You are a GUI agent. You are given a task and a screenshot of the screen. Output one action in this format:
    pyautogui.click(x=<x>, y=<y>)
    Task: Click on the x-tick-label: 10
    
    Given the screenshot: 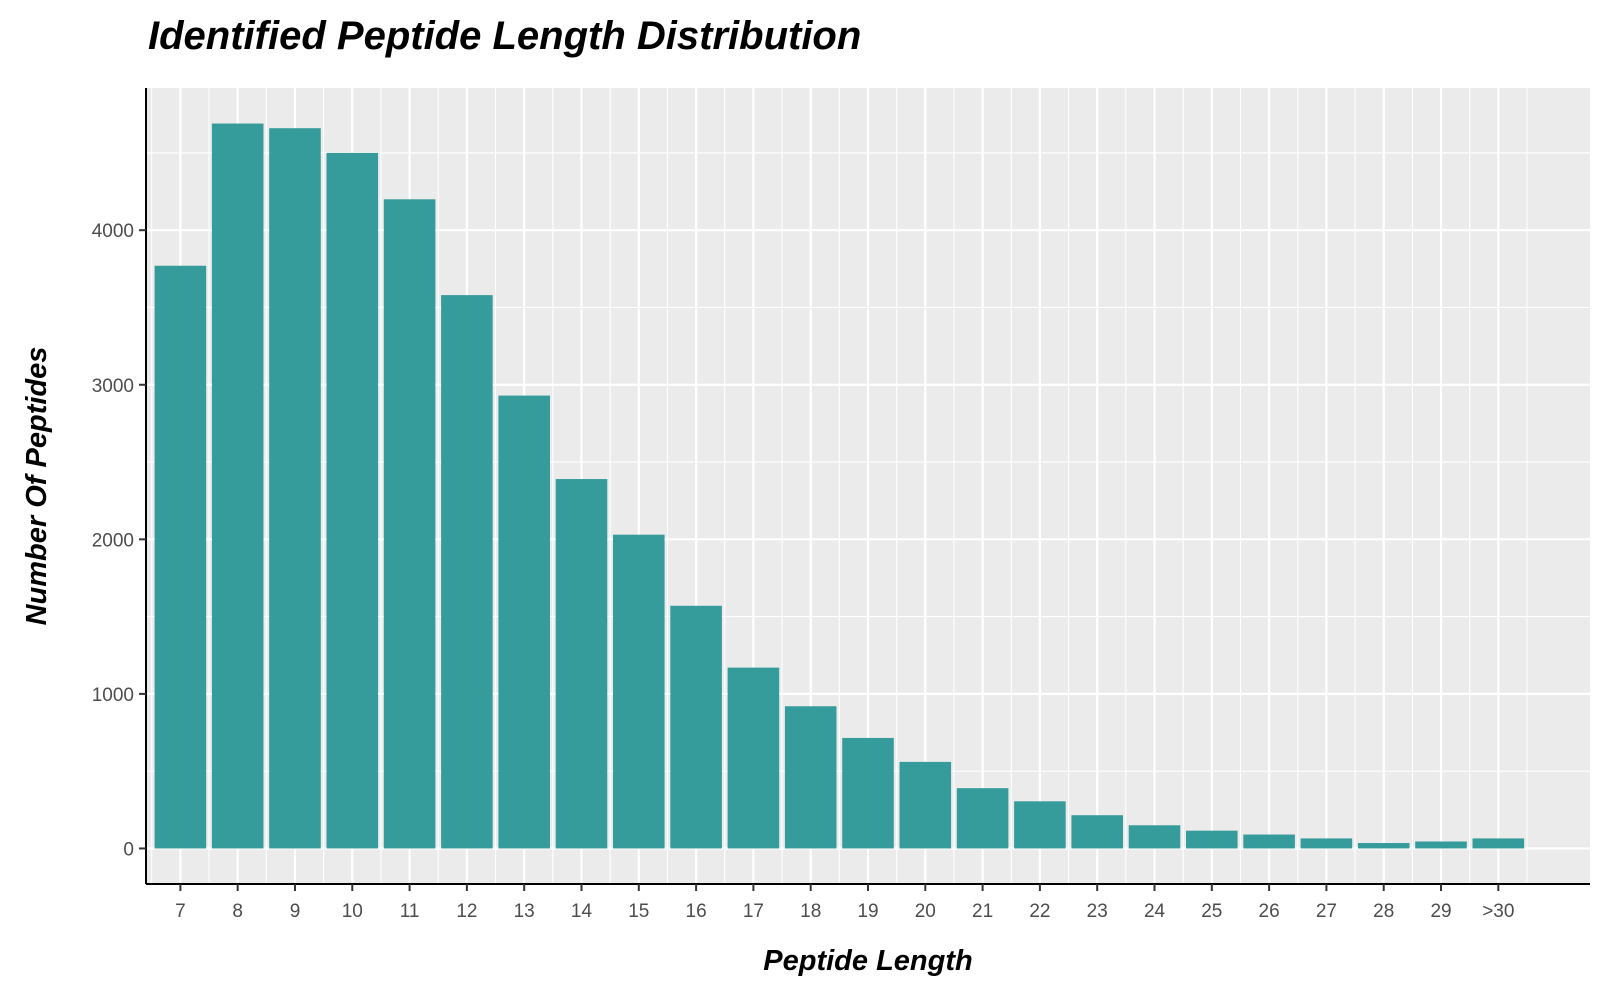 What is the action you would take?
    pyautogui.click(x=352, y=911)
    